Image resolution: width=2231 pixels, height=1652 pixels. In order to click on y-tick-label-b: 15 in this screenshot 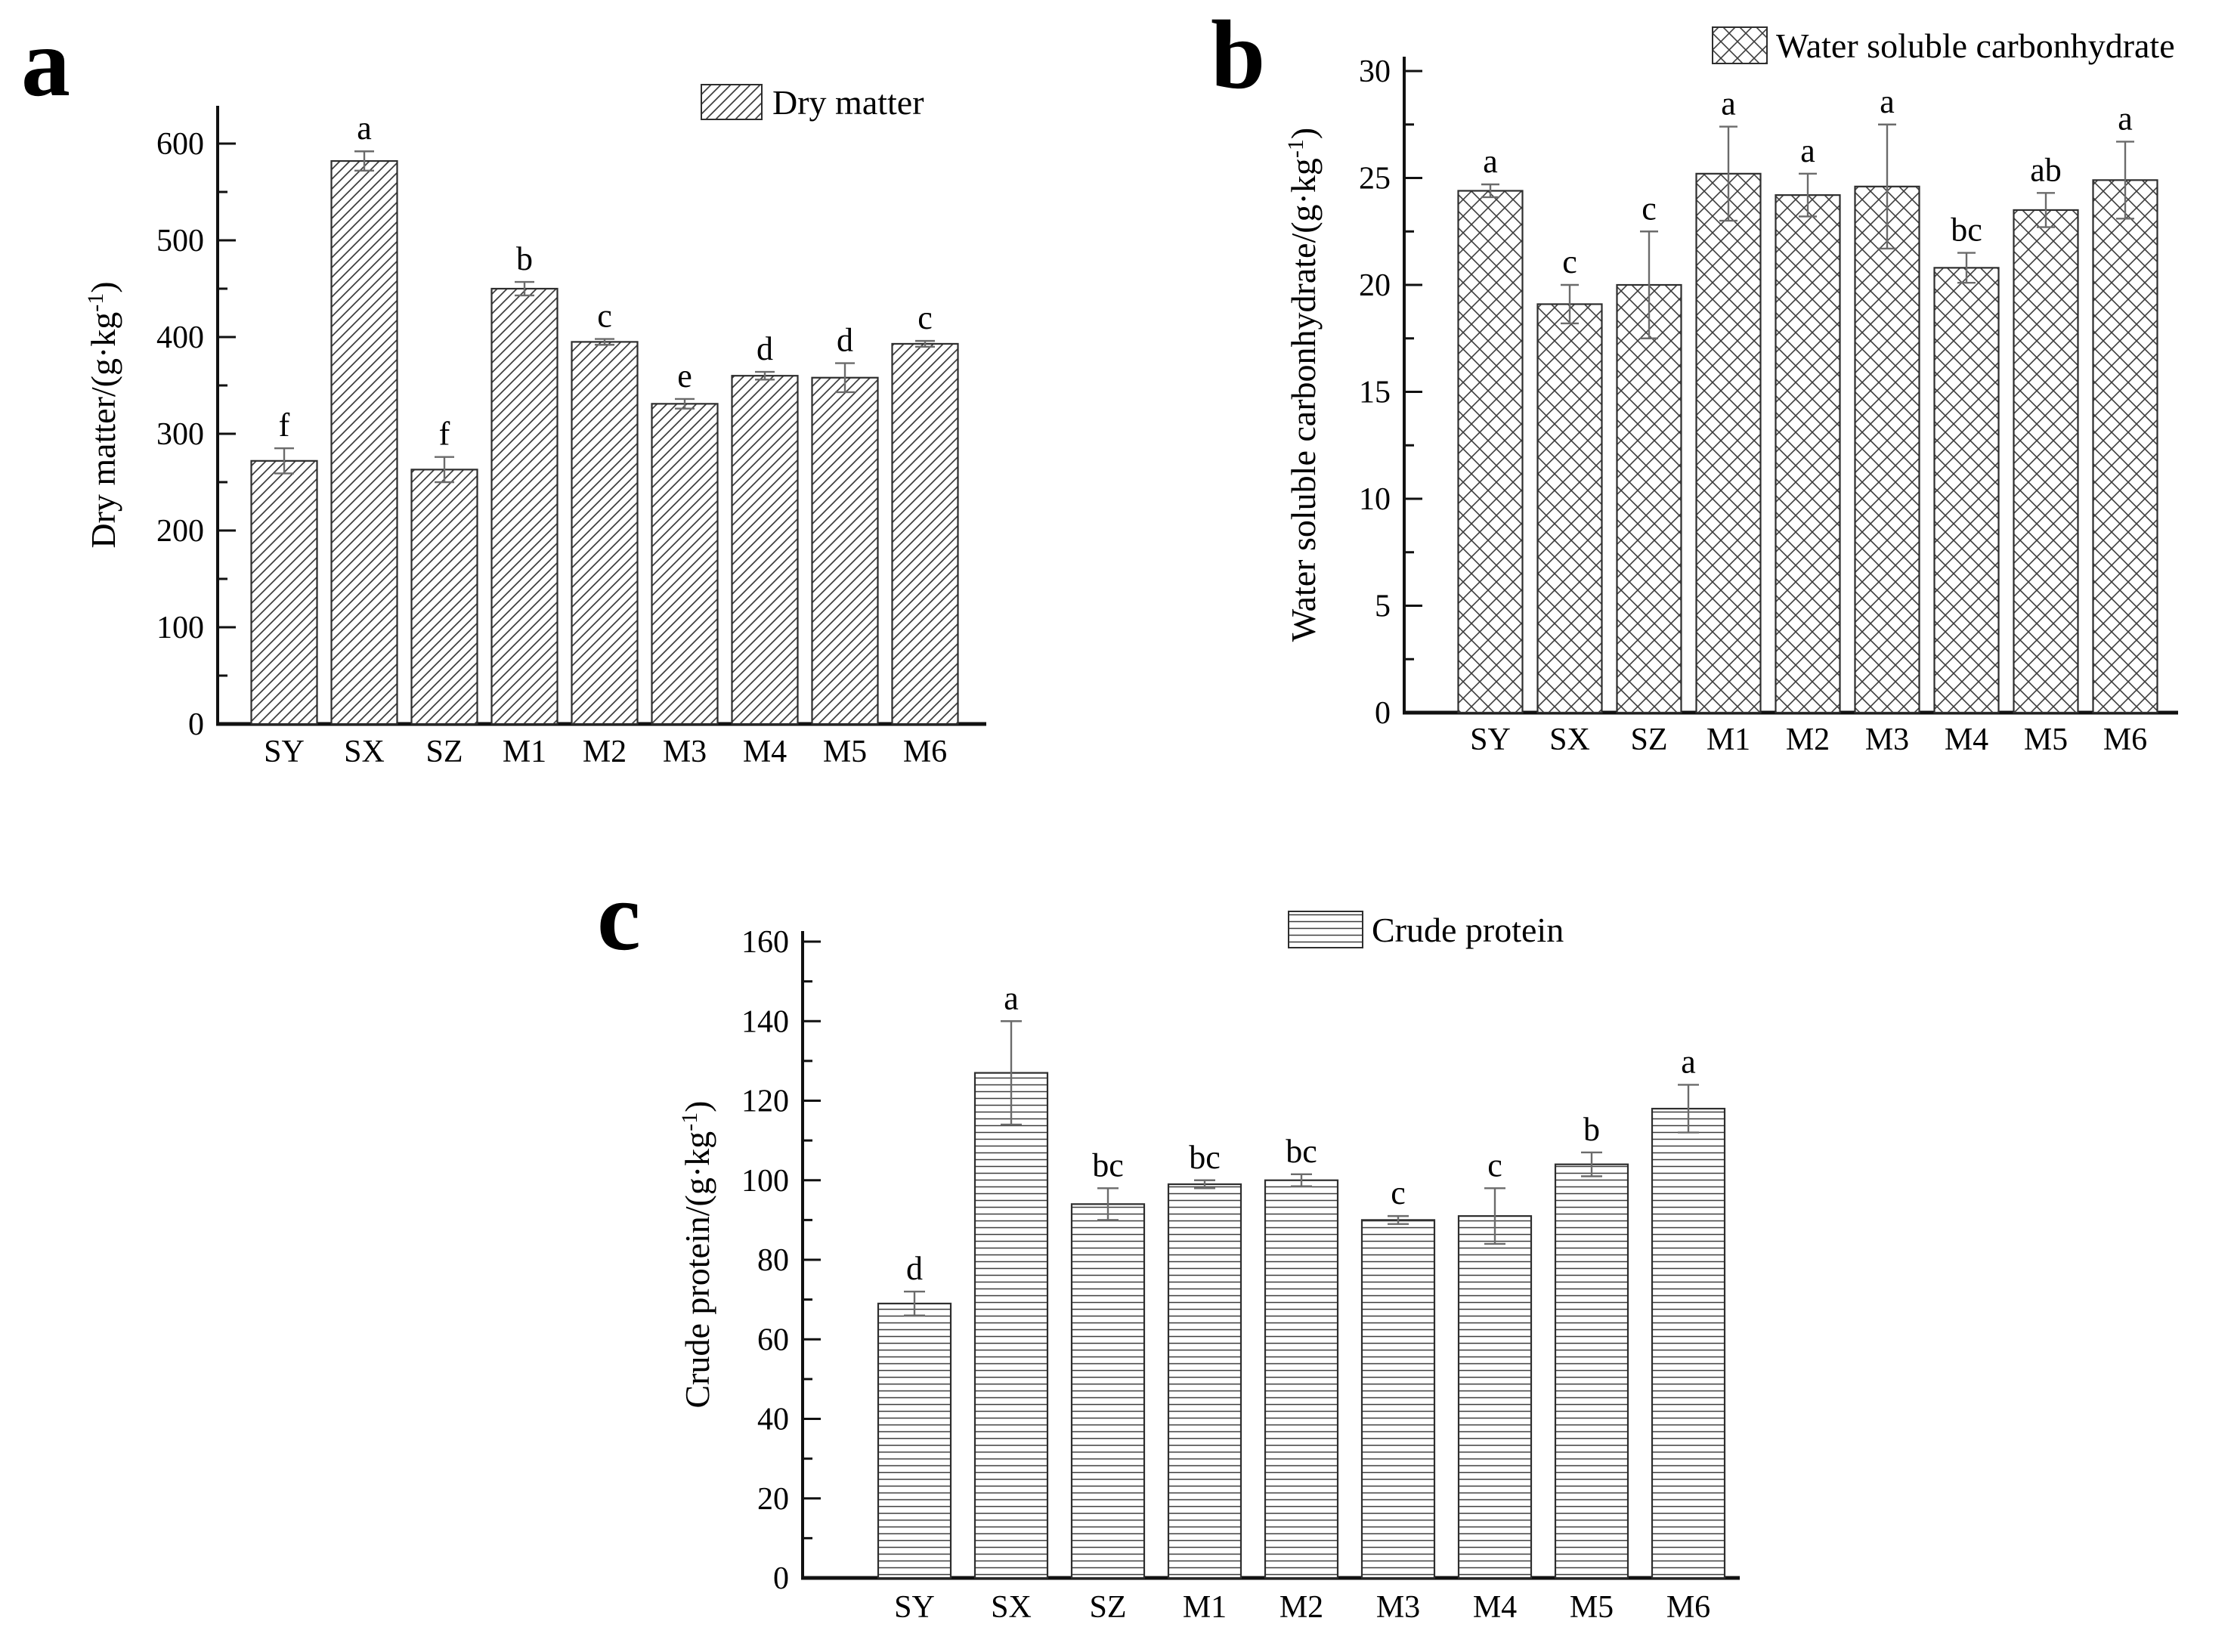, I will do `click(1375, 393)`.